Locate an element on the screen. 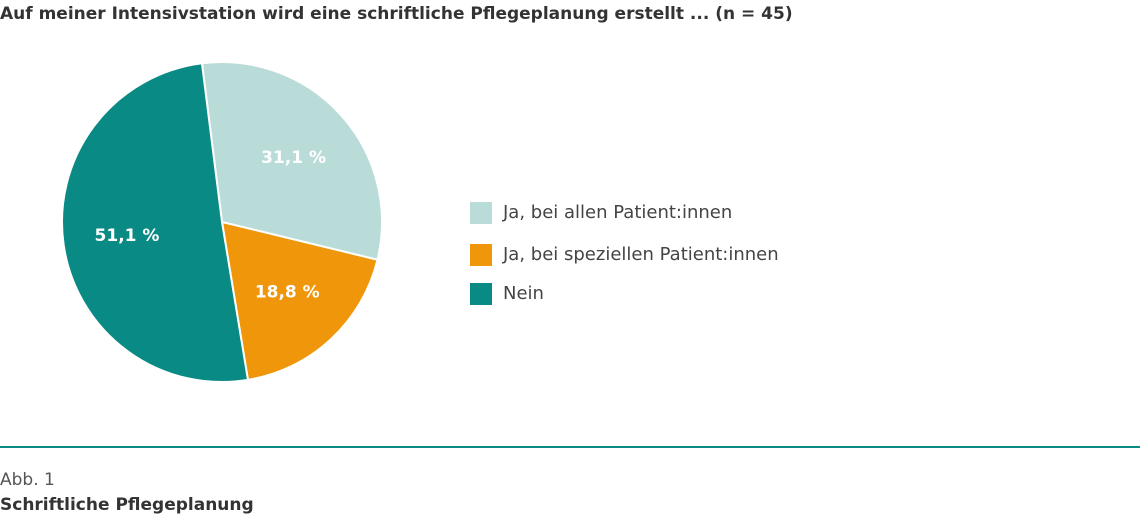 The height and width of the screenshot is (522, 1140). slice-label: 18,8 % is located at coordinates (287, 292).